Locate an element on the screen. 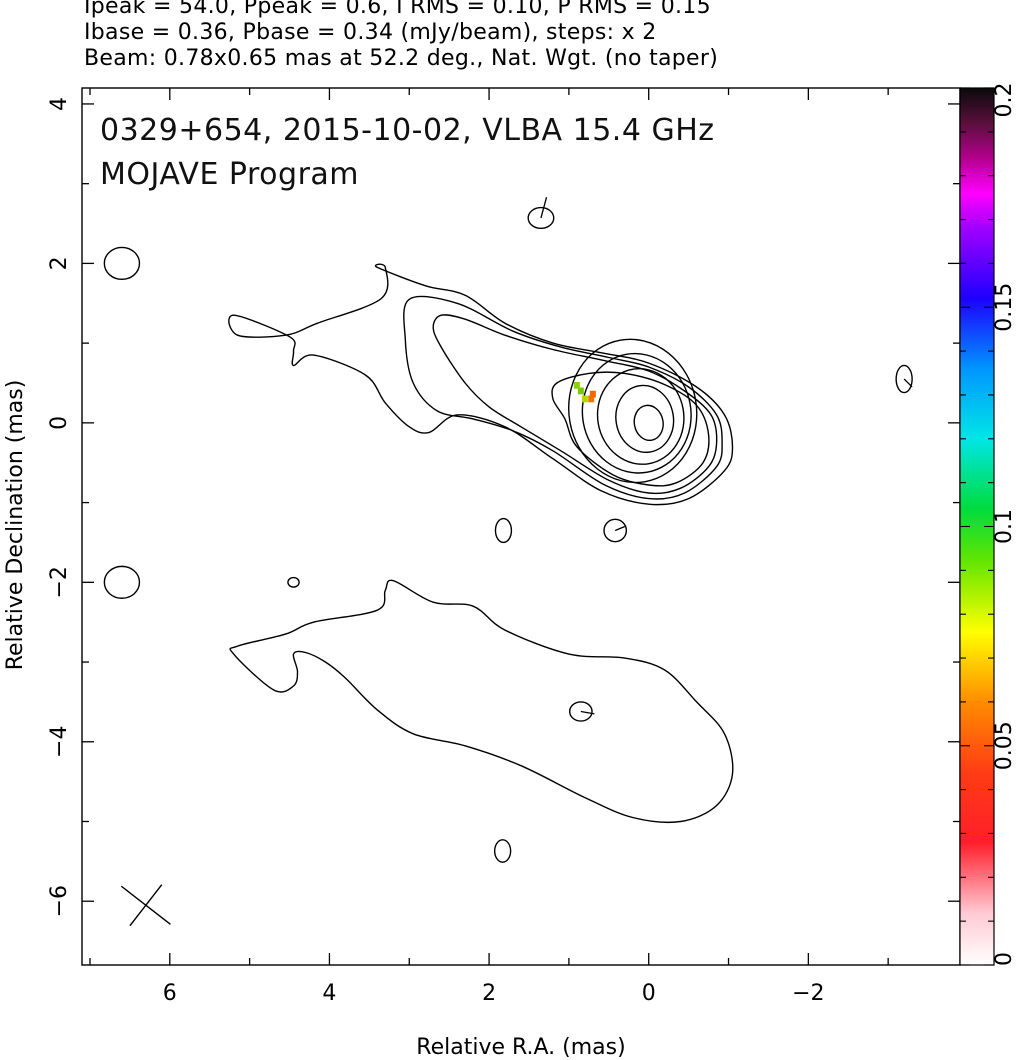 Image resolution: width=1021 pixels, height=1060 pixels. x-tick-label: −2 is located at coordinates (808, 993).